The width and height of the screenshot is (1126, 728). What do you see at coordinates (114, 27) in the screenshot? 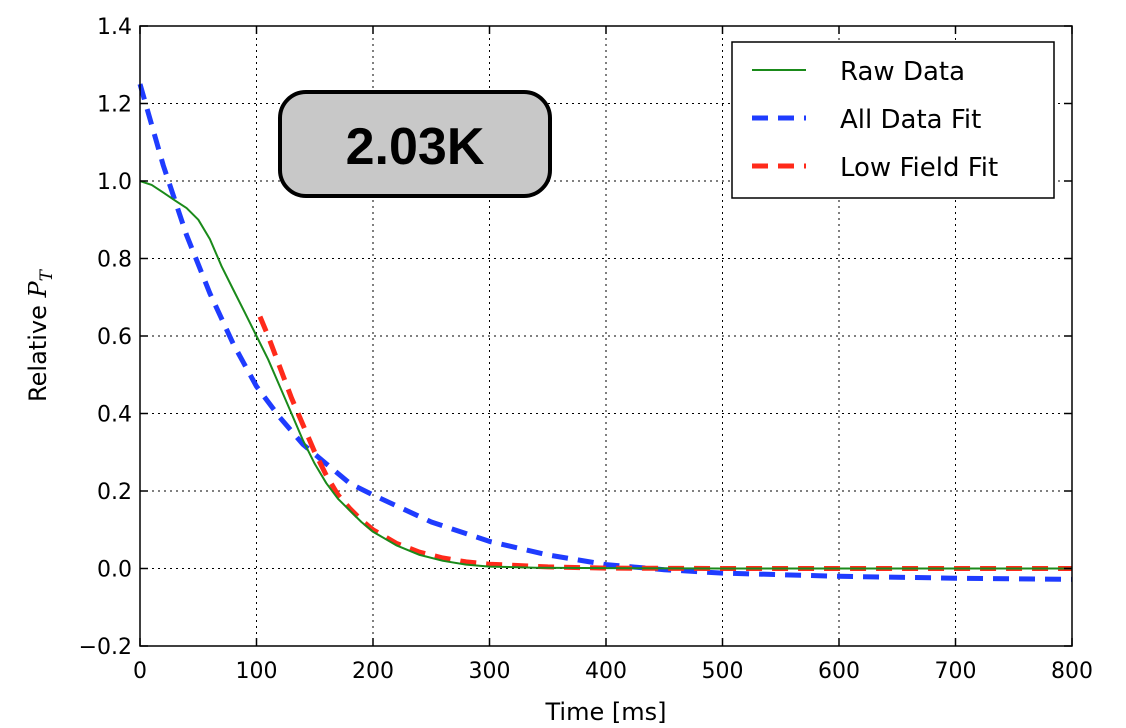
I see `y-tick-label: 1.4` at bounding box center [114, 27].